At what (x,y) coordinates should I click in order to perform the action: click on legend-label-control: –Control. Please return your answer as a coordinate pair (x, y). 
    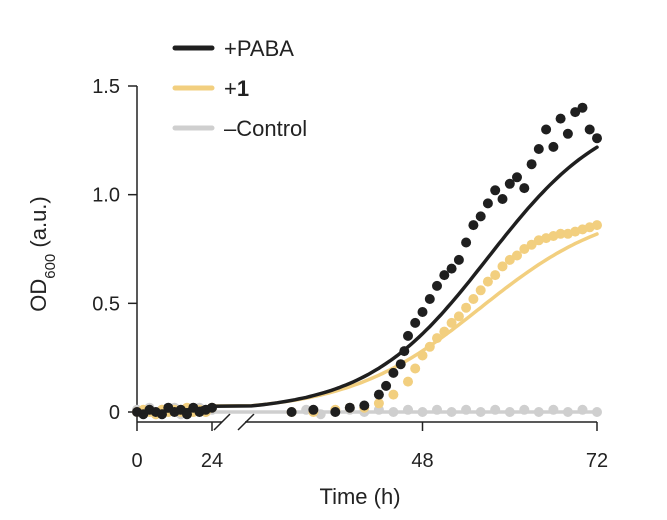
    Looking at the image, I should click on (265, 128).